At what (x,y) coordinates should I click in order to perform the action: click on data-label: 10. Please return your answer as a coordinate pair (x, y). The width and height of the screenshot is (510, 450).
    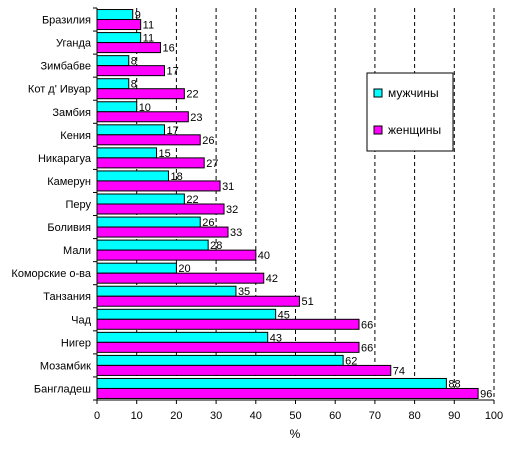
    Looking at the image, I should click on (145, 108).